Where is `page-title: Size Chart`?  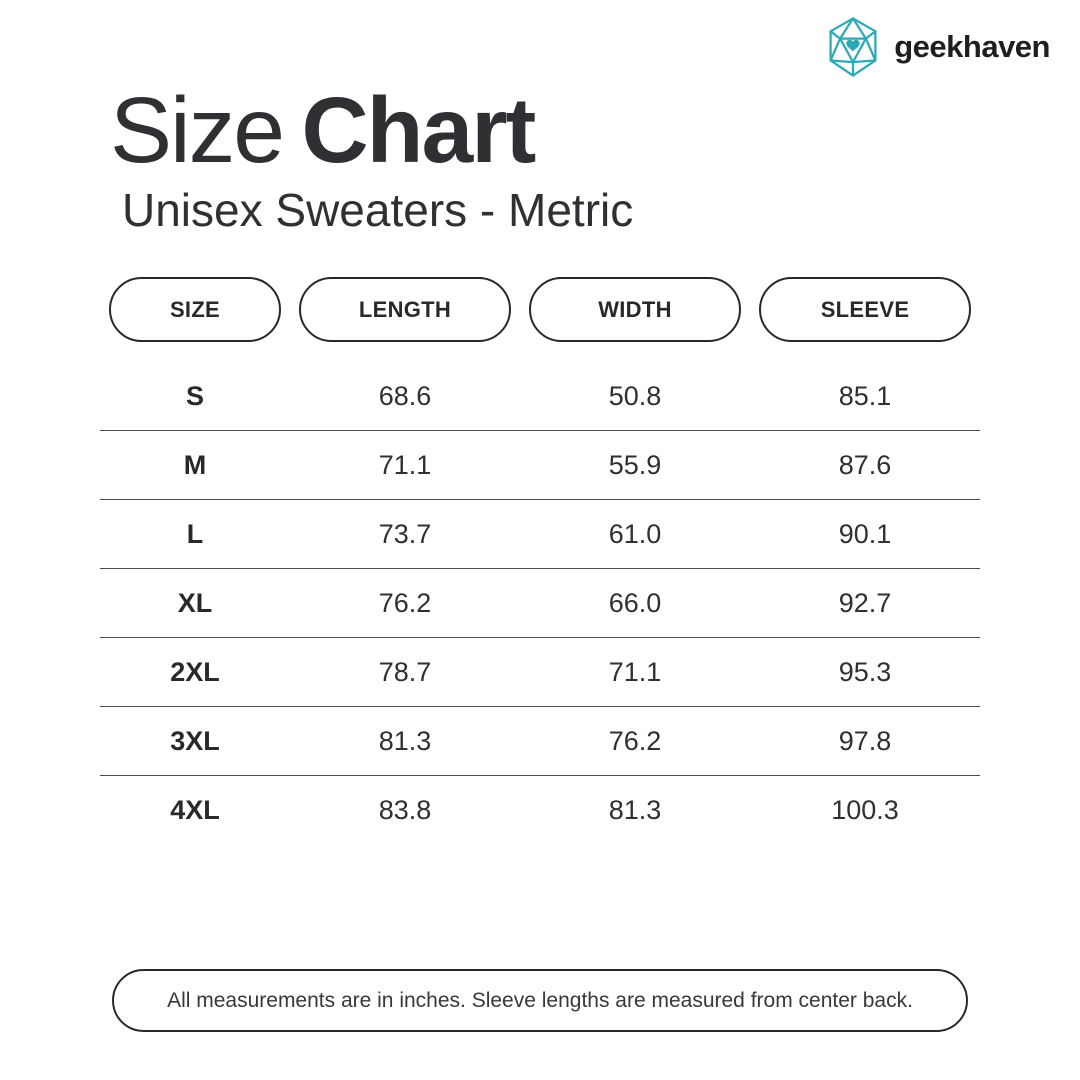 page-title: Size Chart is located at coordinates (323, 130).